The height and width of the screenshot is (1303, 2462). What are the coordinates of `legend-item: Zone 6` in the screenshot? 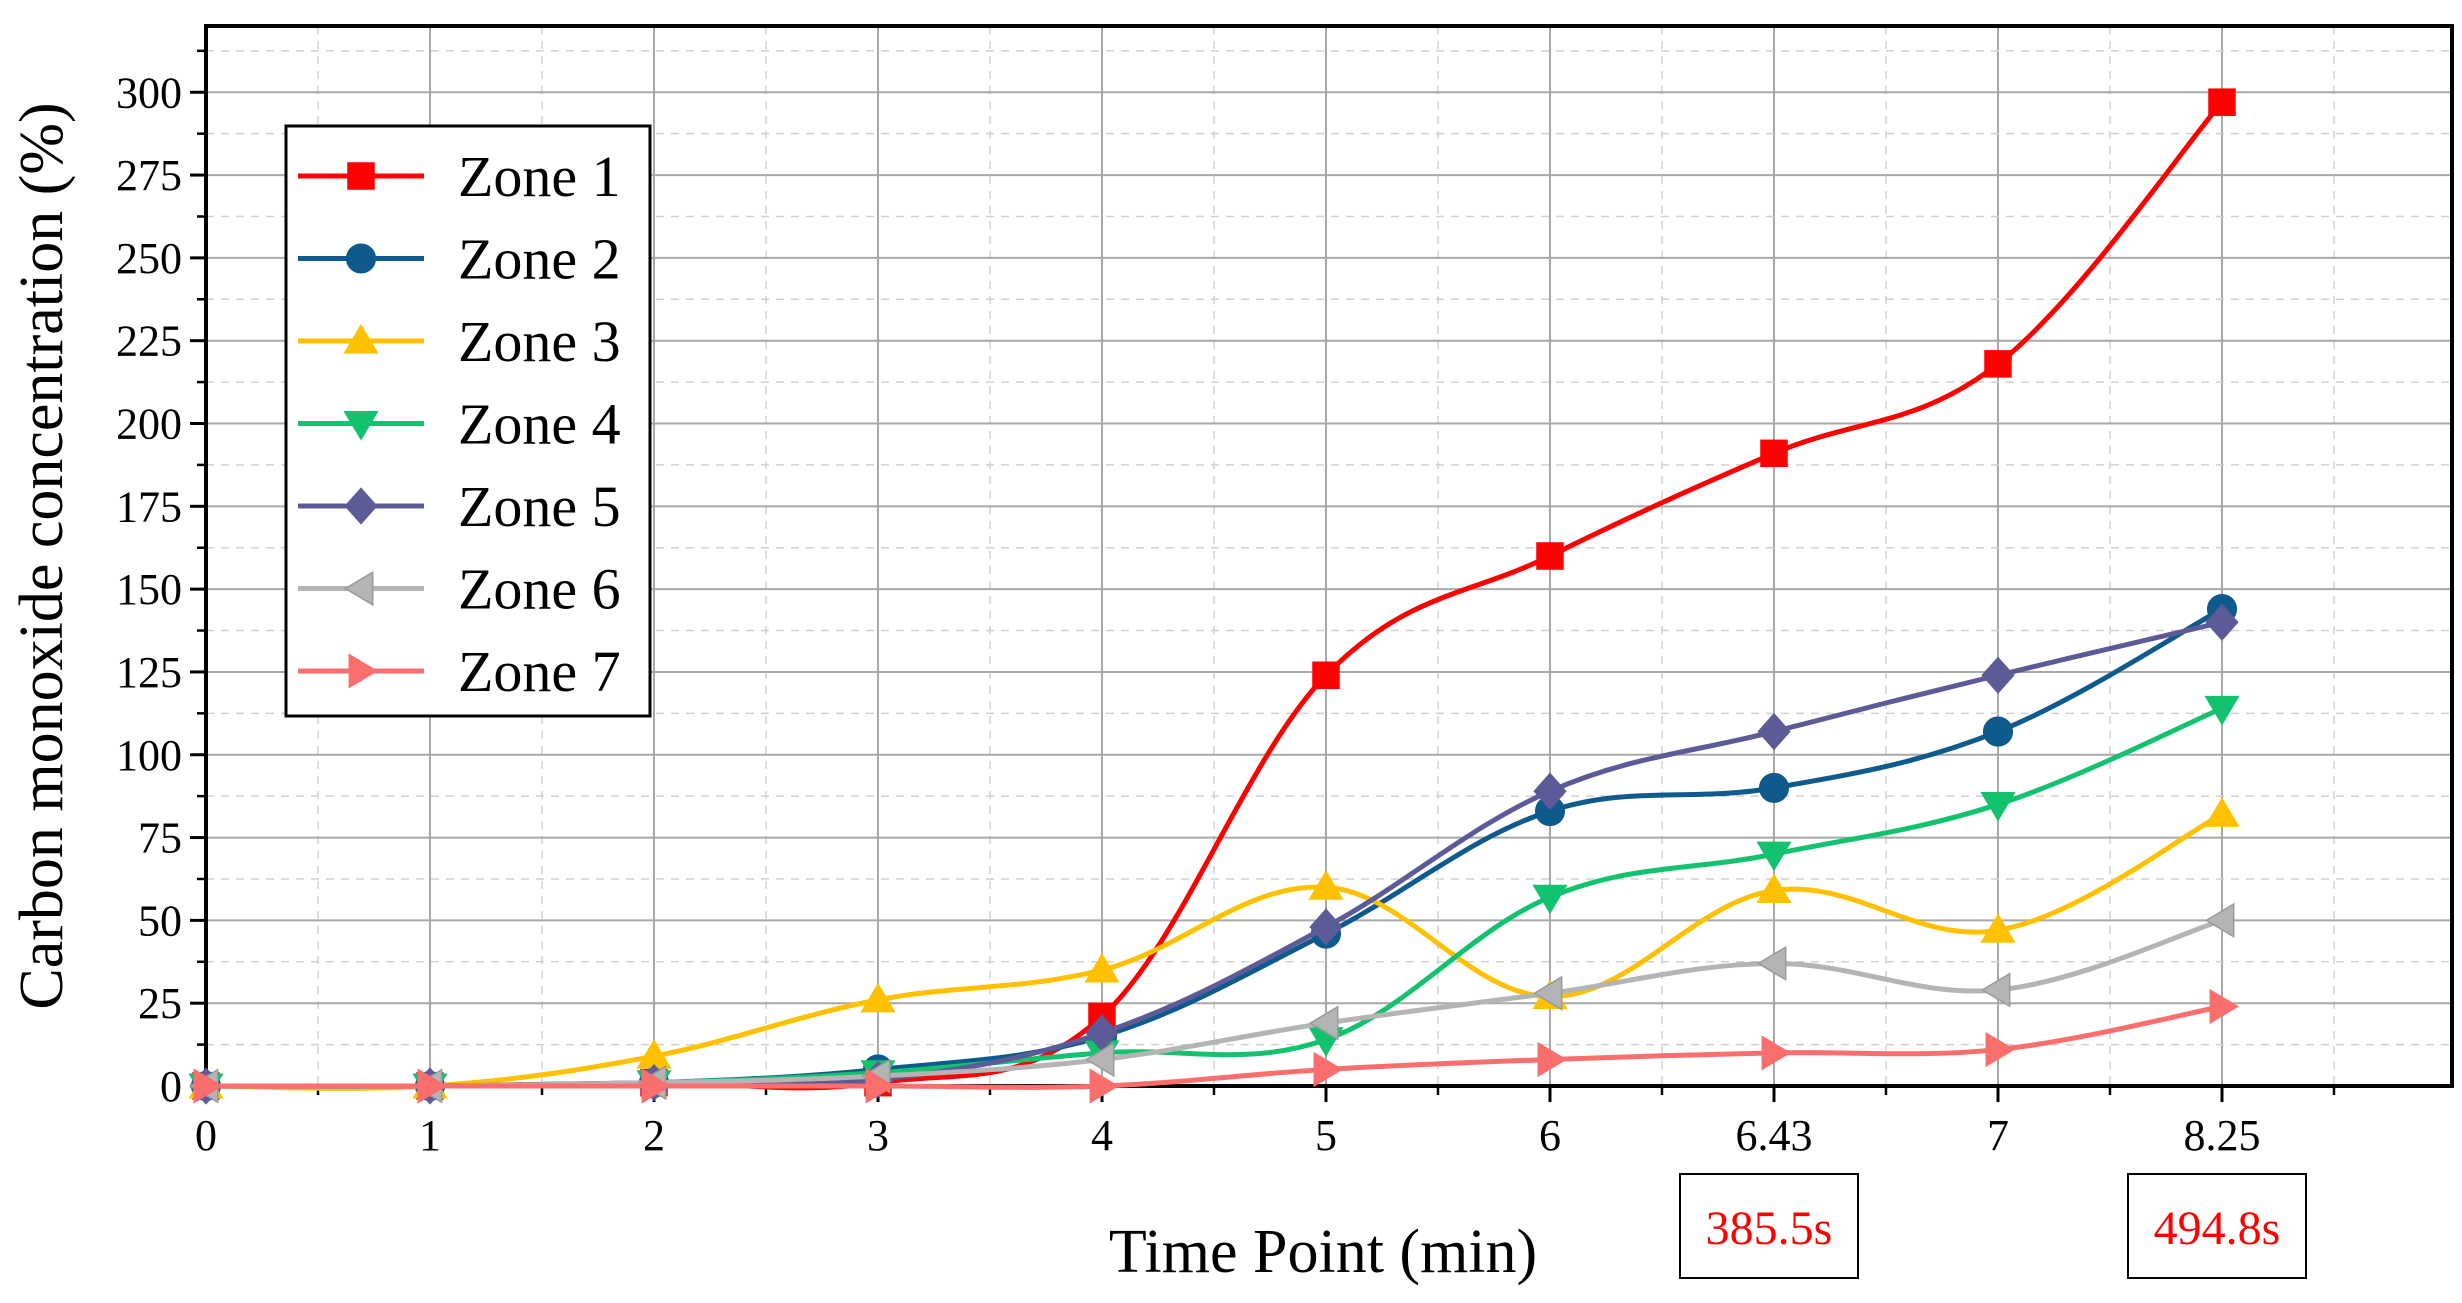 It's located at (459, 589).